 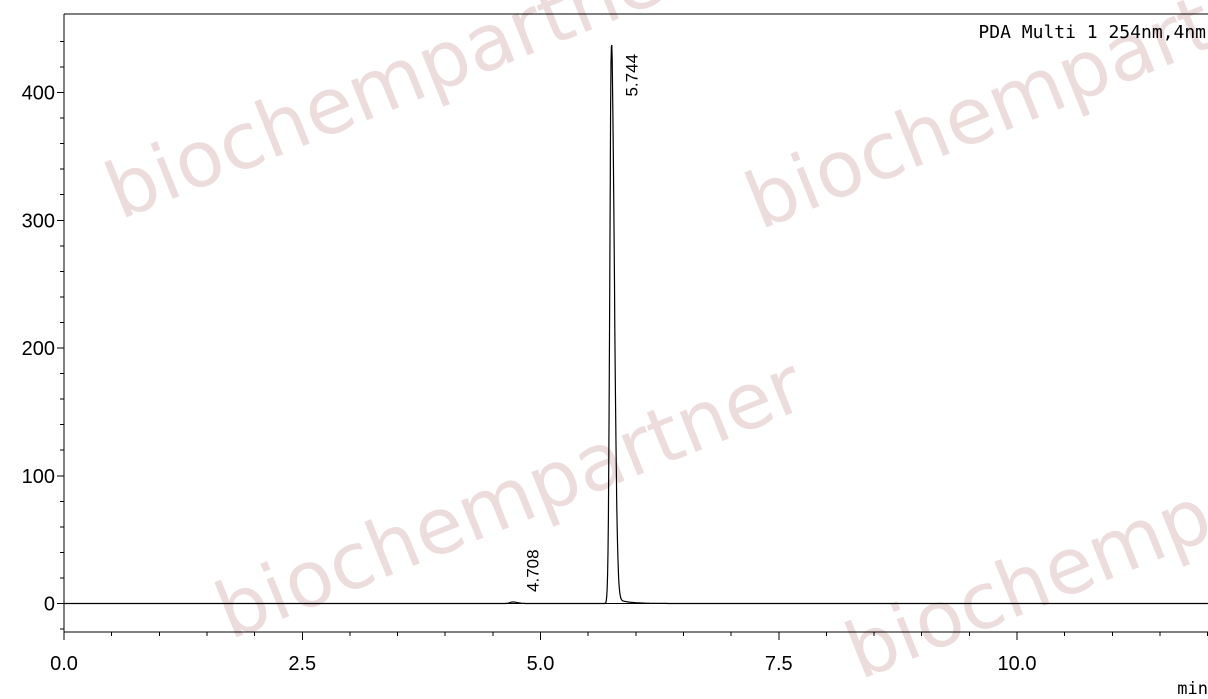 What do you see at coordinates (1192, 689) in the screenshot?
I see `x-axis-unit: min` at bounding box center [1192, 689].